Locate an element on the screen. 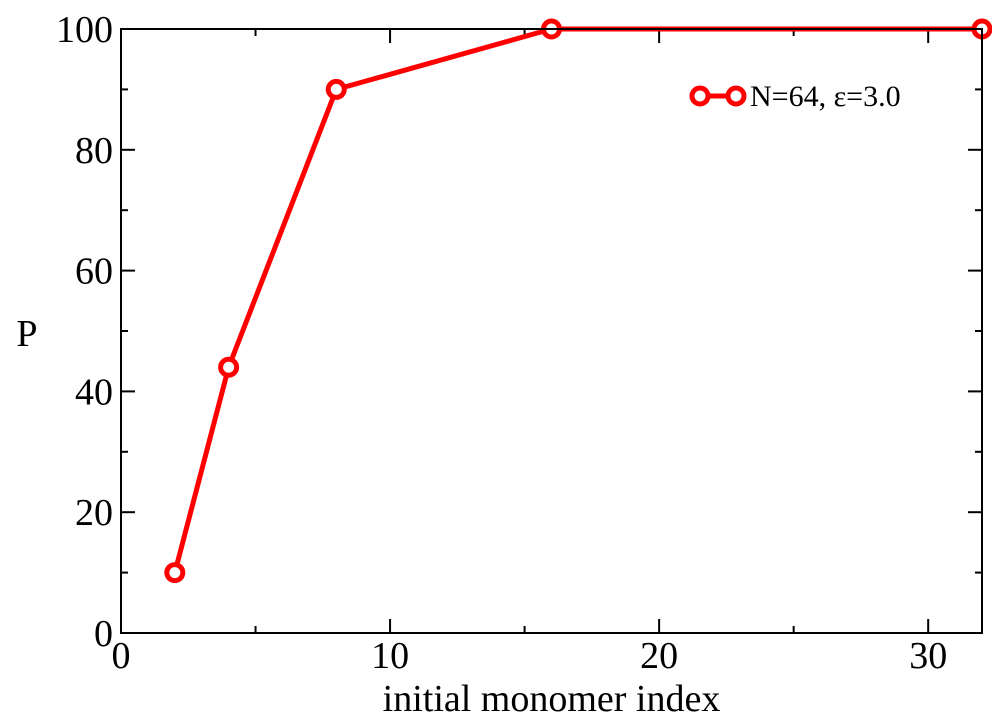 Image resolution: width=992 pixels, height=719 pixels. x-tick-label: 0 is located at coordinates (121, 656).